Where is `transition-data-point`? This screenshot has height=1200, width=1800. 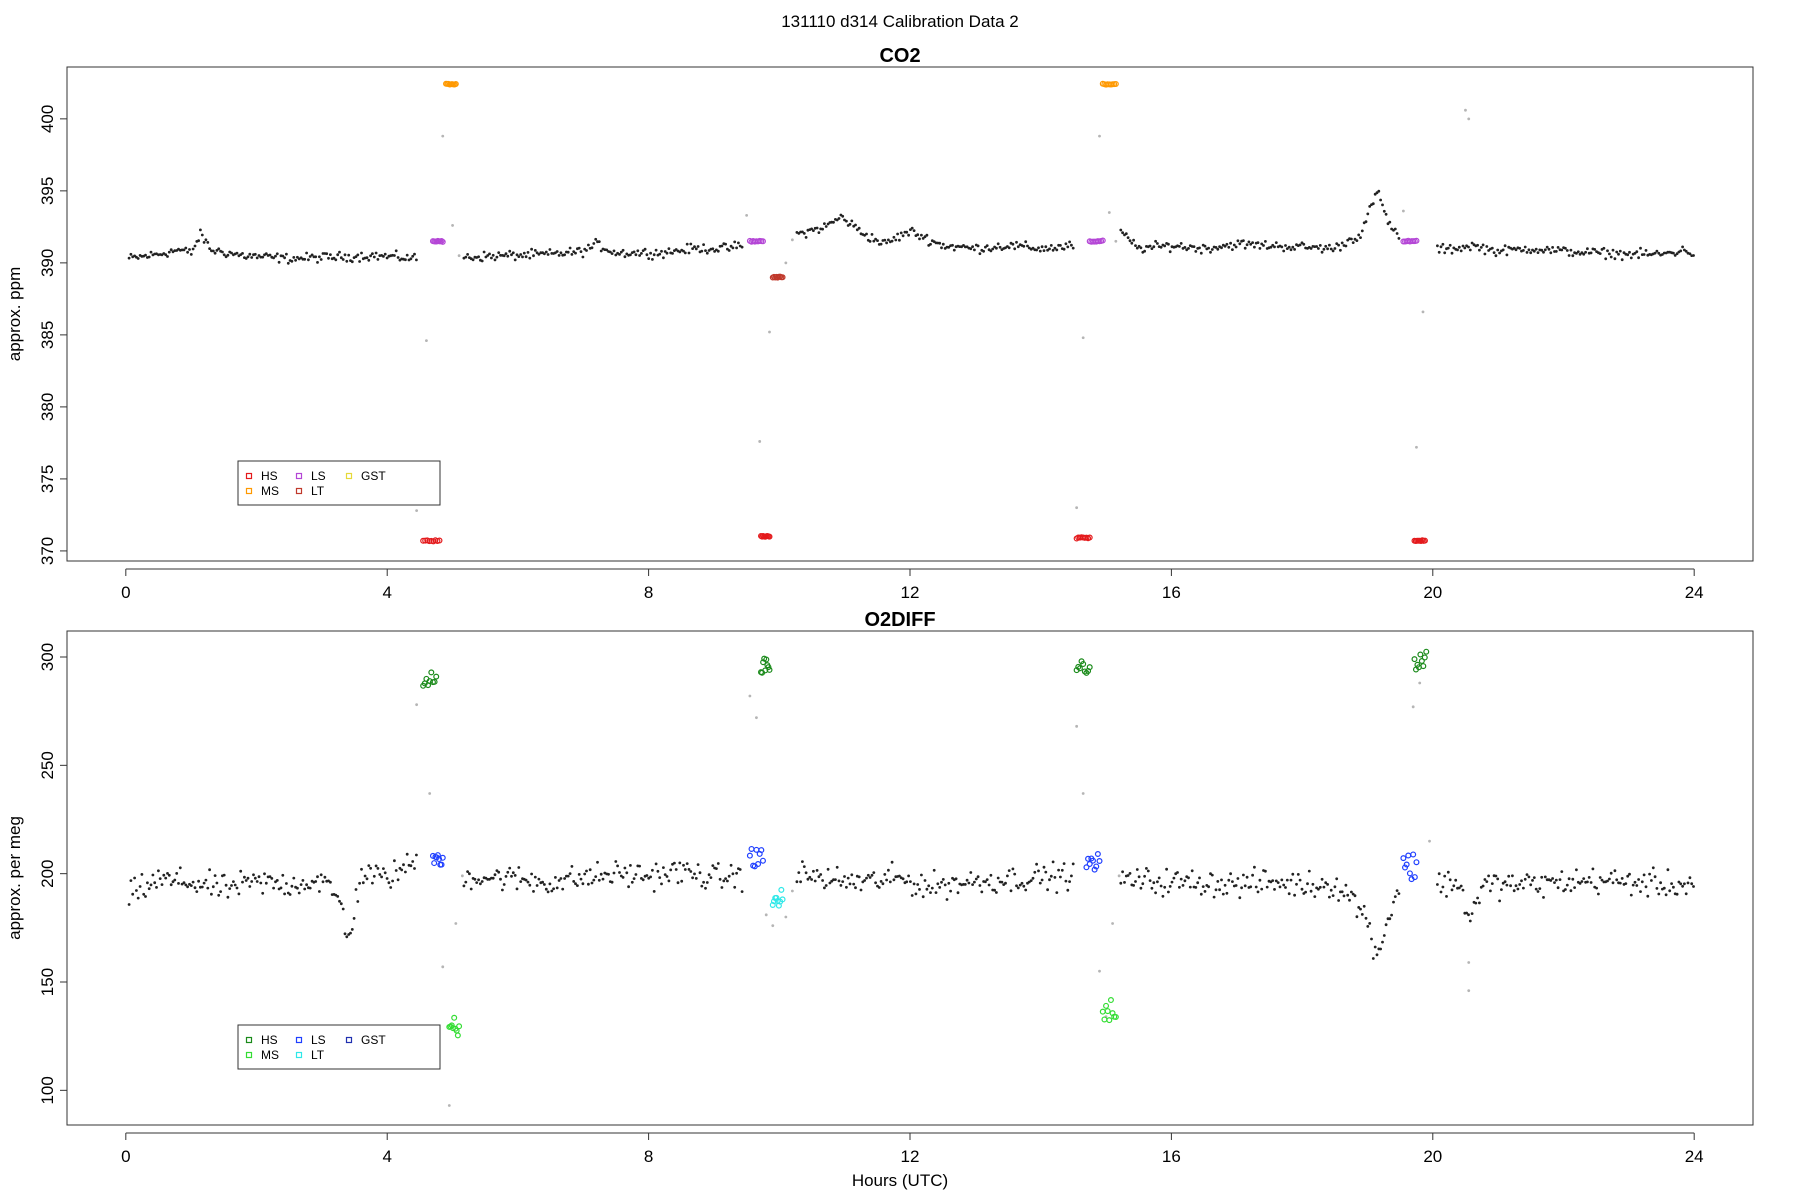
transition-data-point is located at coordinates (756, 718).